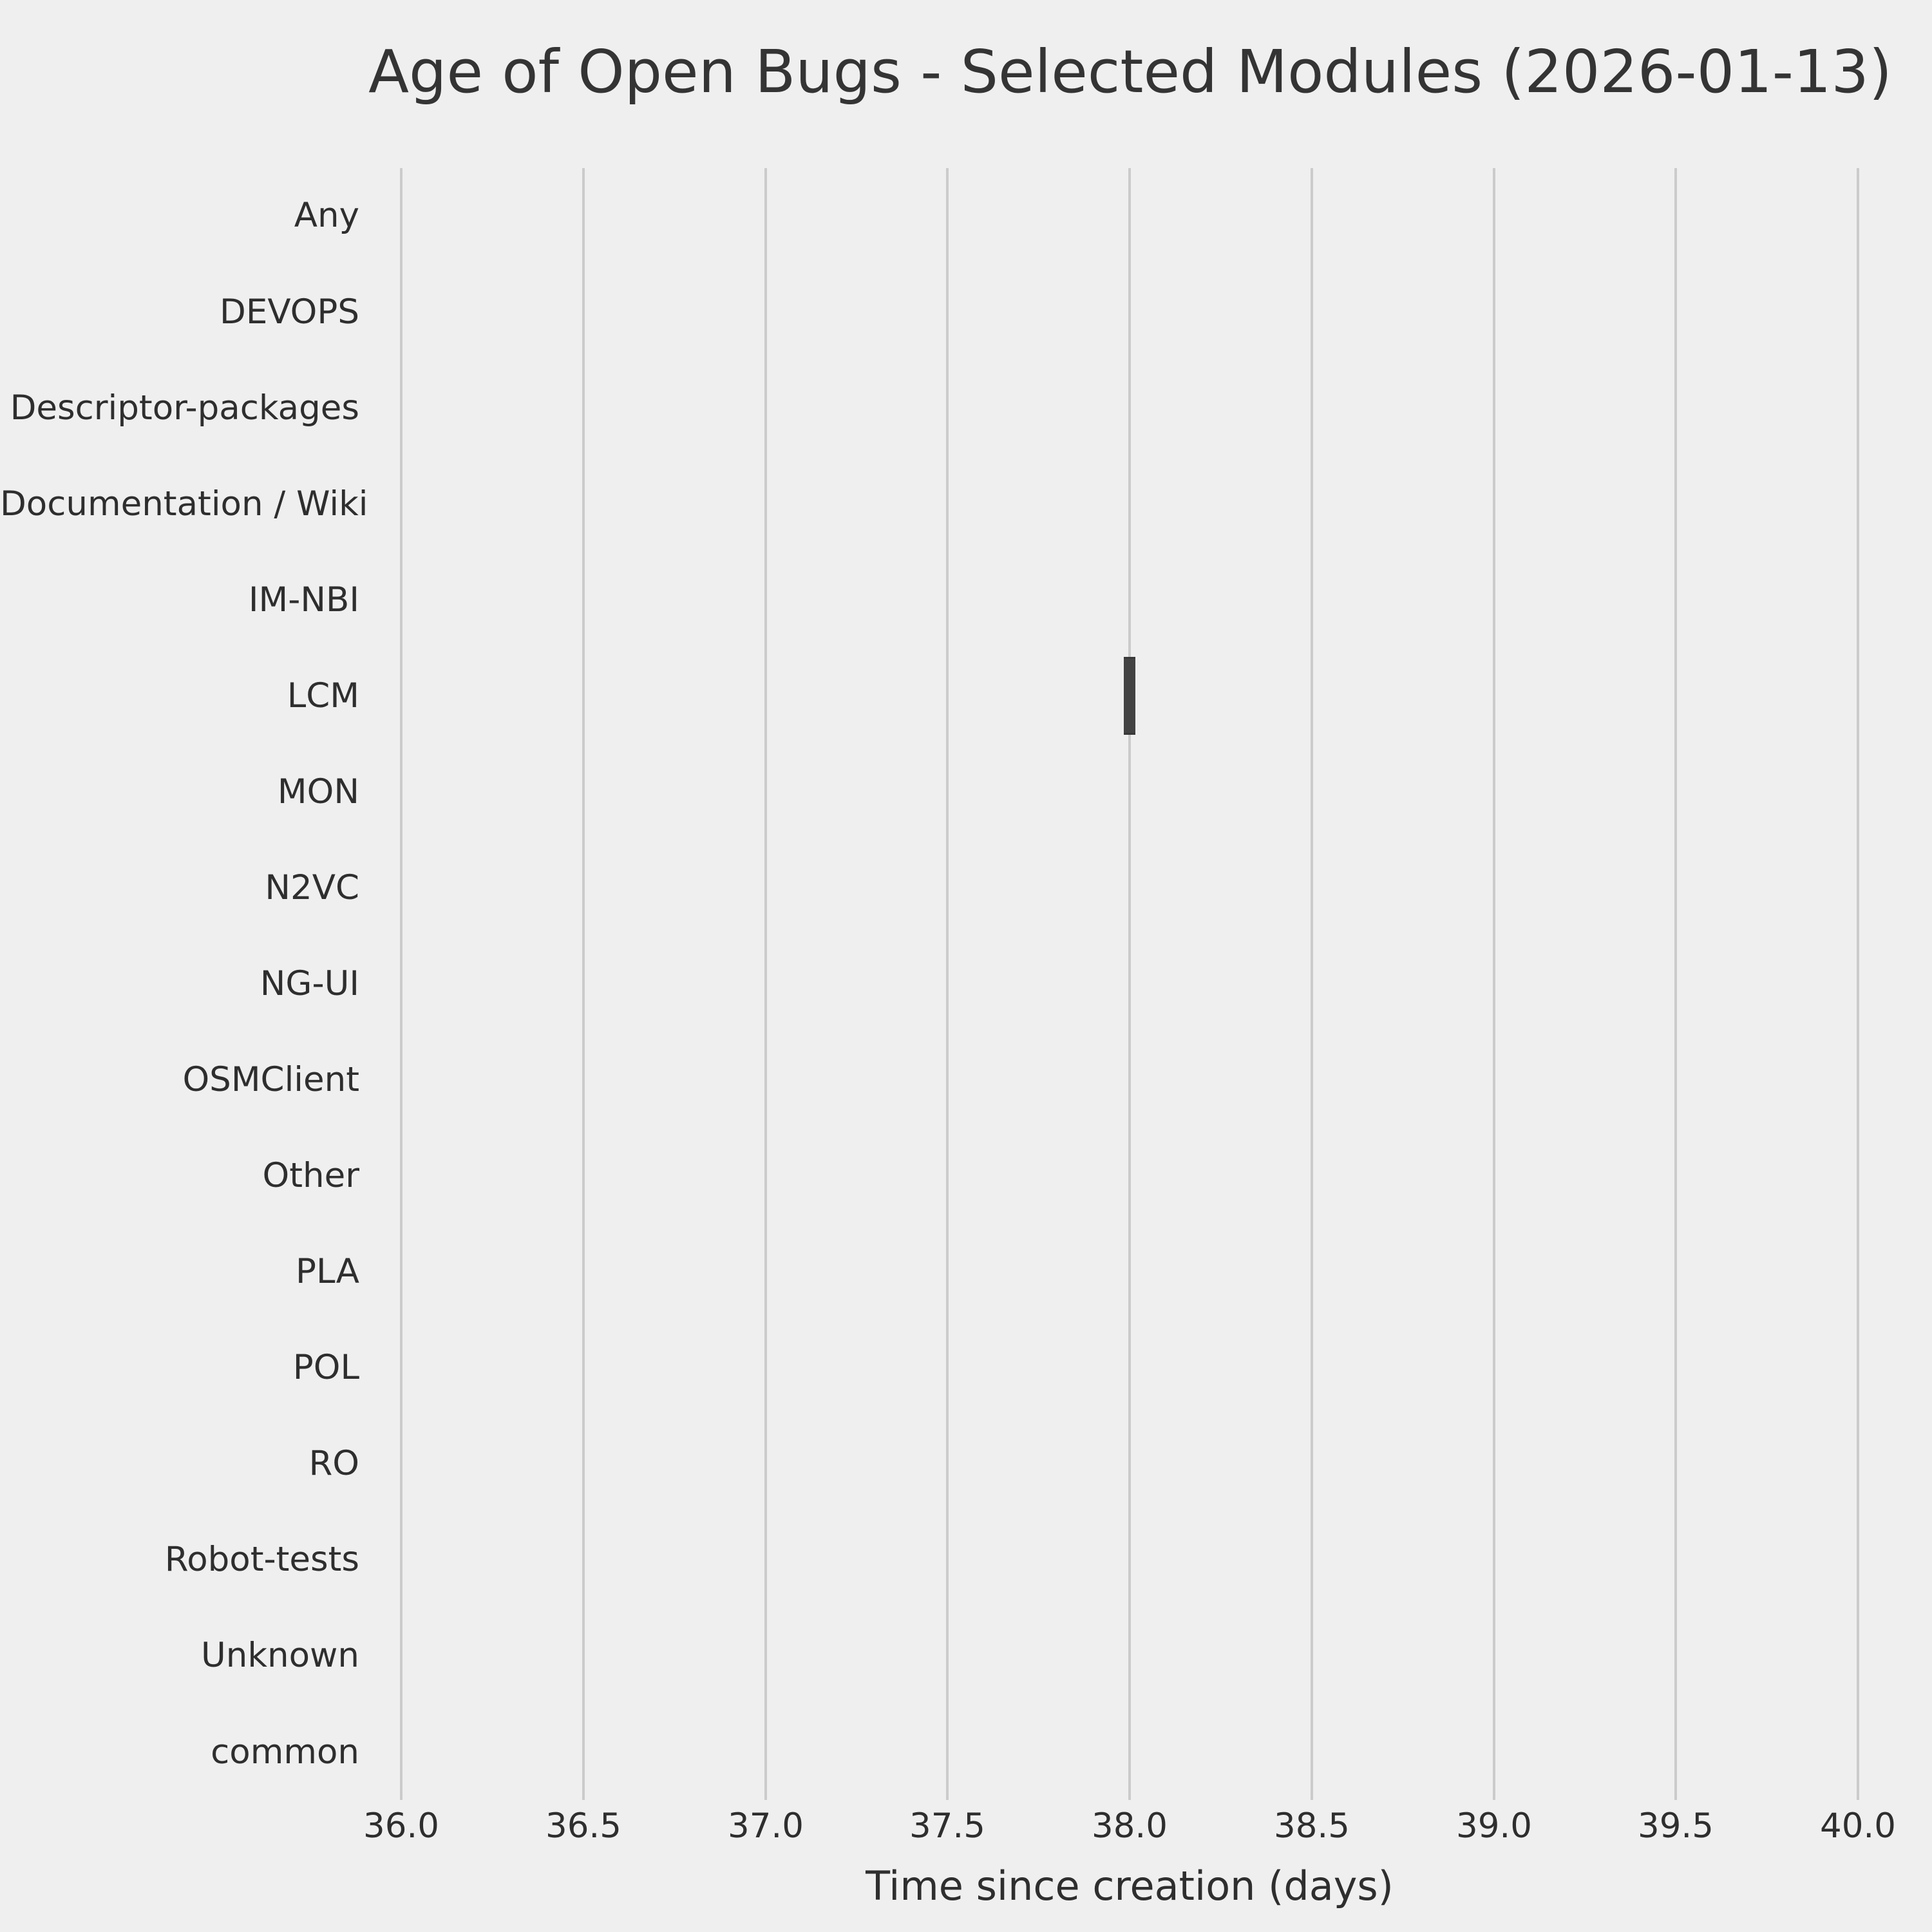 The width and height of the screenshot is (1932, 1932). What do you see at coordinates (1676, 984) in the screenshot?
I see `gridline-39.5` at bounding box center [1676, 984].